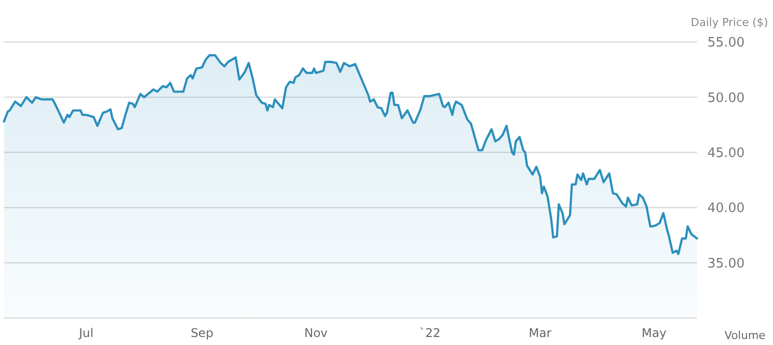 This screenshot has width=773, height=345. I want to click on x-tick-label: Jul, so click(86, 333).